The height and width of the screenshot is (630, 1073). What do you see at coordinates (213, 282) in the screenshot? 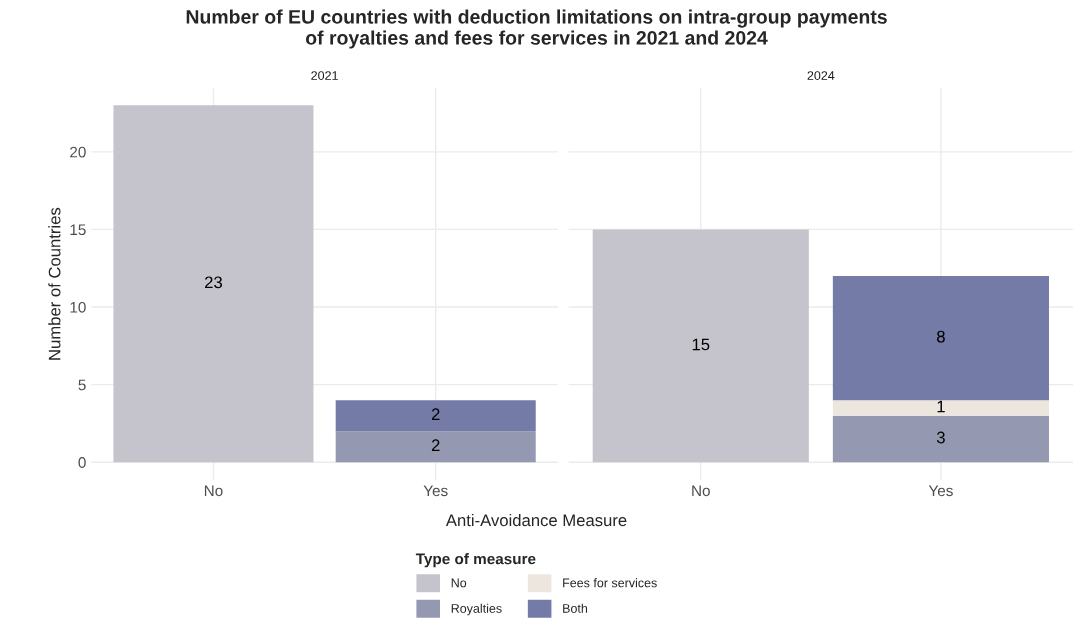
I see `data-label: 23` at bounding box center [213, 282].